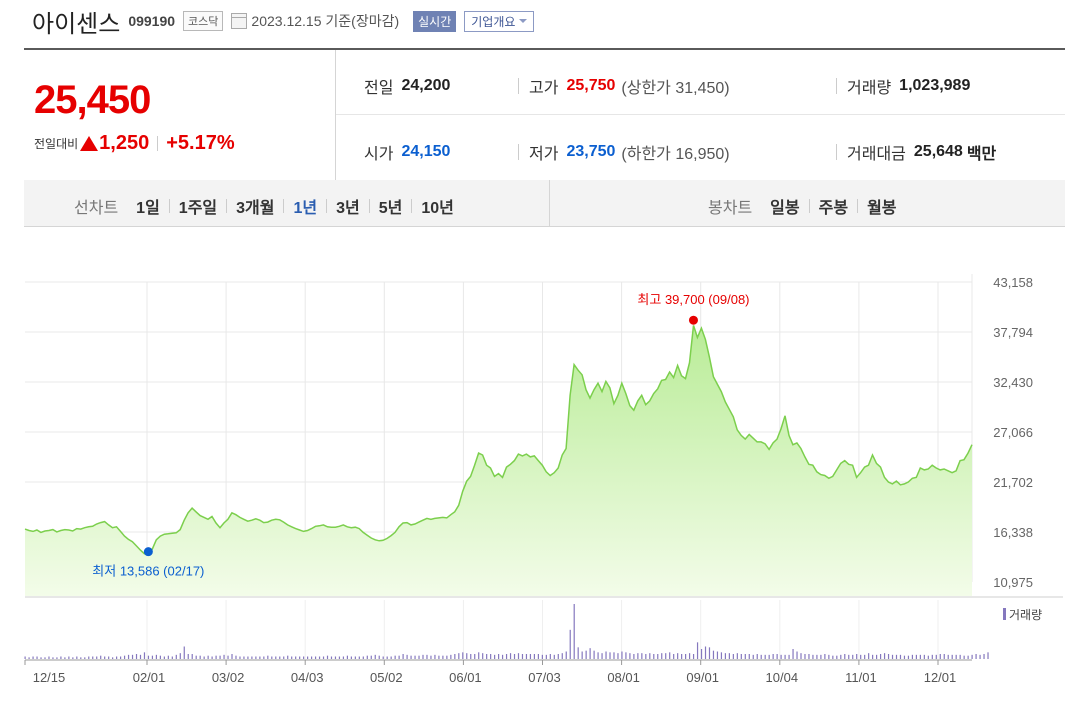 The height and width of the screenshot is (721, 1065). What do you see at coordinates (239, 21) in the screenshot?
I see `calendar-icon` at bounding box center [239, 21].